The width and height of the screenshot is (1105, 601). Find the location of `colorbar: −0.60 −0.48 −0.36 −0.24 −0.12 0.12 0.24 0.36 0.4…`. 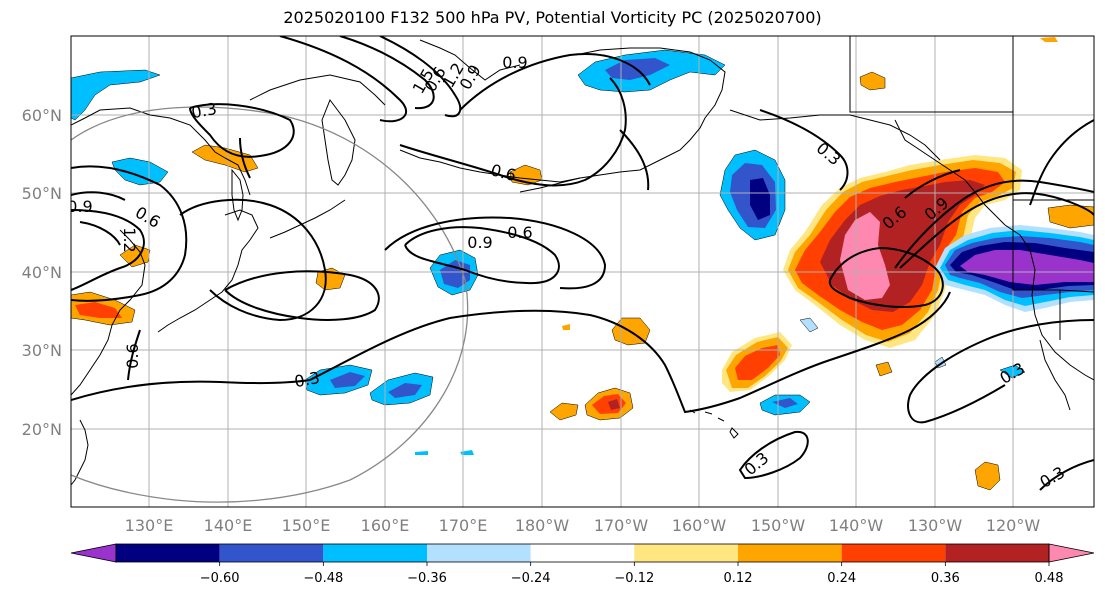

colorbar: −0.60 −0.48 −0.36 −0.24 −0.12 0.12 0.24 0.36 0.4… is located at coordinates (582, 564).